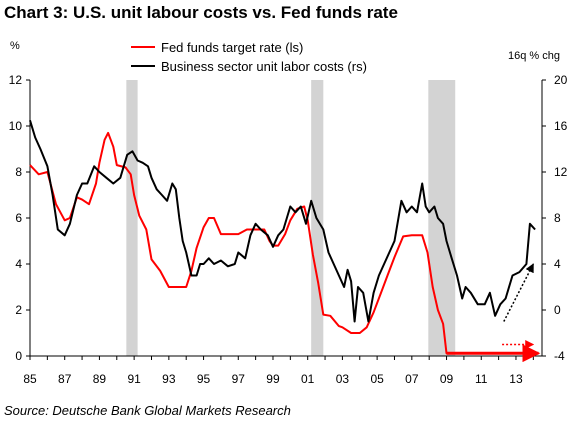 The width and height of the screenshot is (577, 426). Describe the element at coordinates (239, 379) in the screenshot. I see `x-tick-label: 97` at that location.